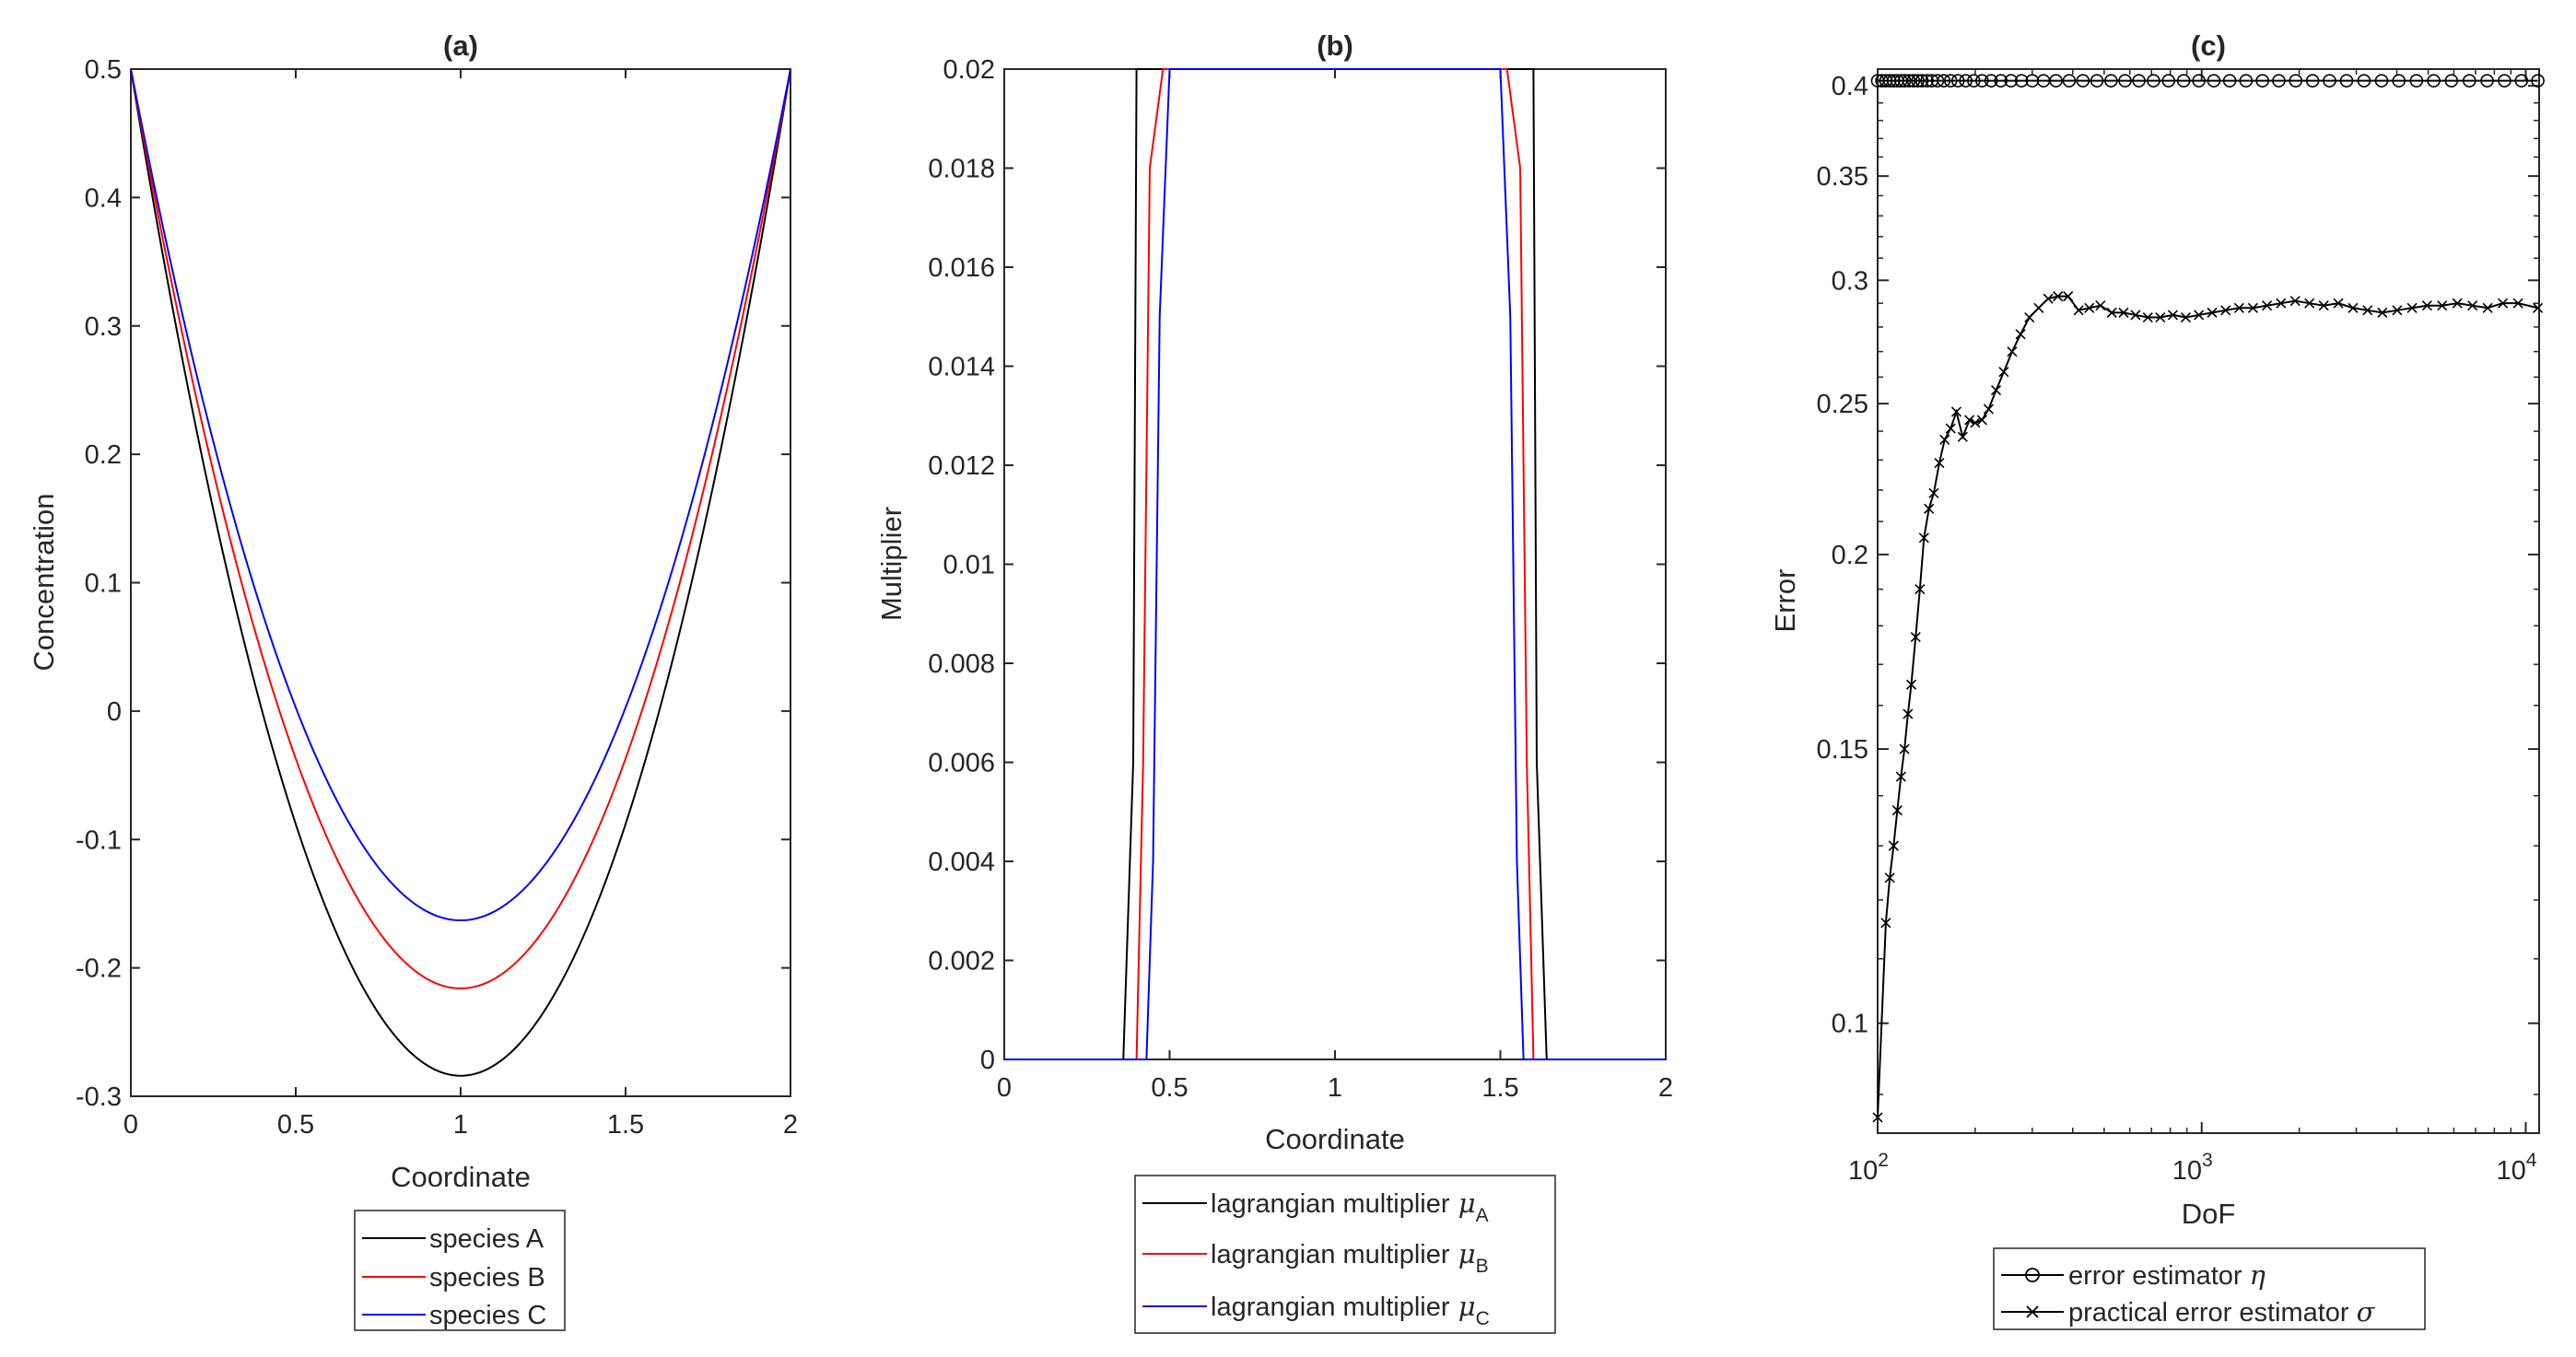 The height and width of the screenshot is (1357, 2576). Describe the element at coordinates (2208, 1313) in the screenshot. I see `panel-c-legend-label-sigma-text: practical error estimator` at that location.